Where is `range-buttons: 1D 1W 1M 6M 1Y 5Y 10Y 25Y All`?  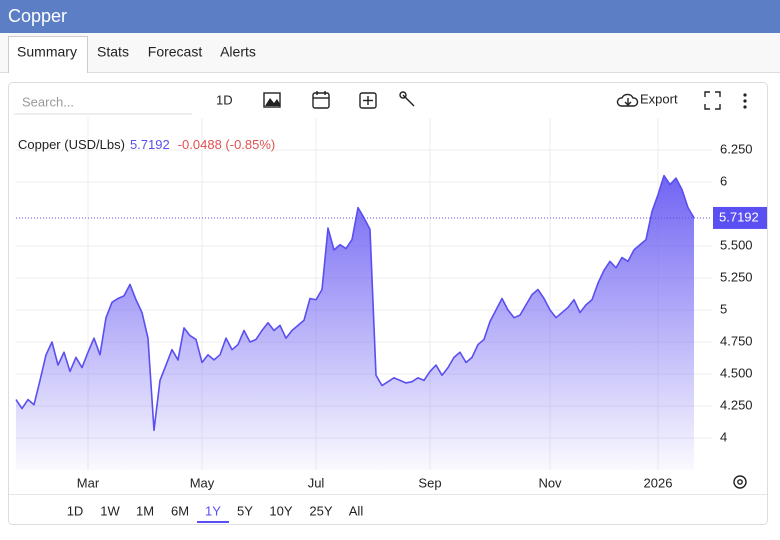 range-buttons: 1D 1W 1M 6M 1Y 5Y 10Y 25Y All is located at coordinates (215, 513).